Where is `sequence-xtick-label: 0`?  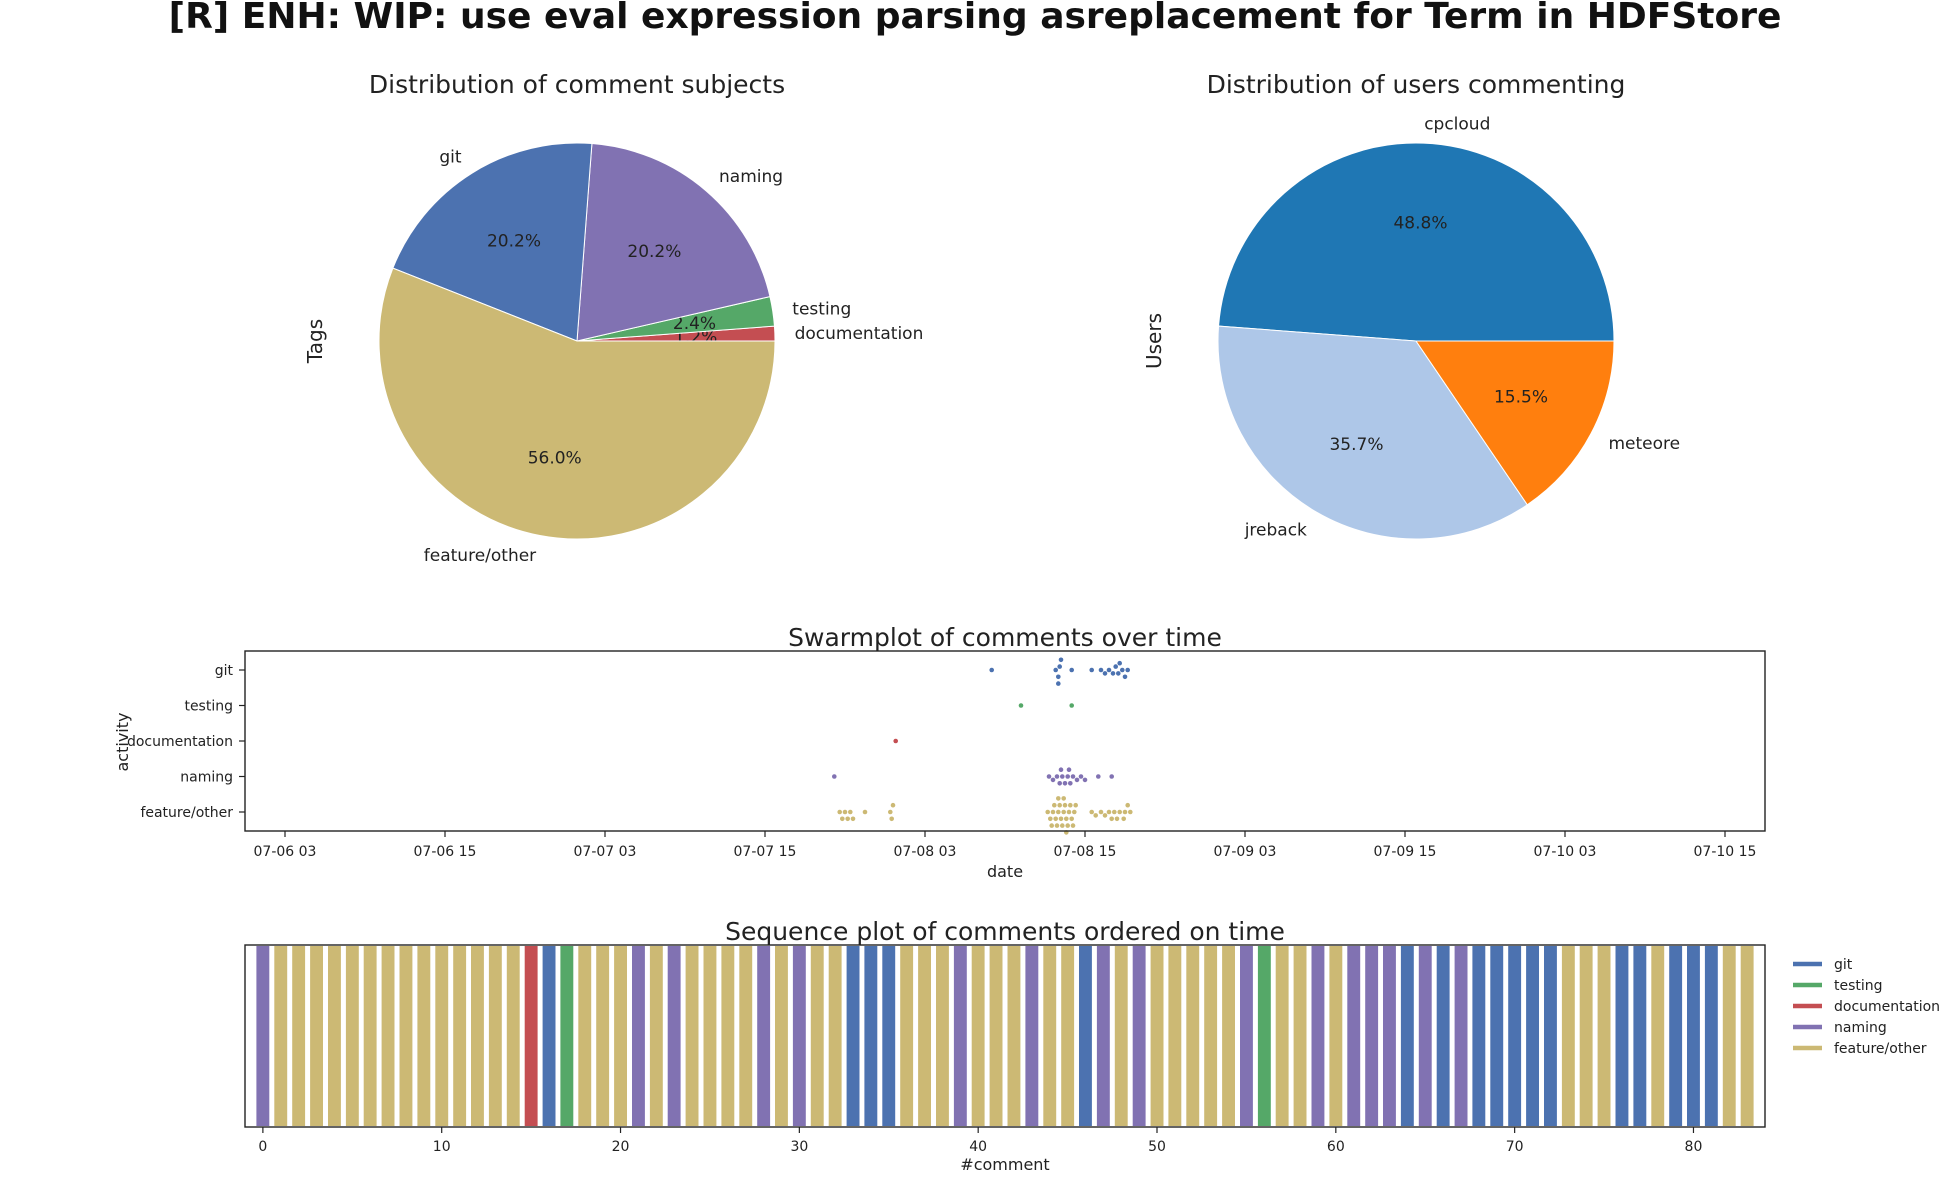
sequence-xtick-label: 0 is located at coordinates (262, 1147).